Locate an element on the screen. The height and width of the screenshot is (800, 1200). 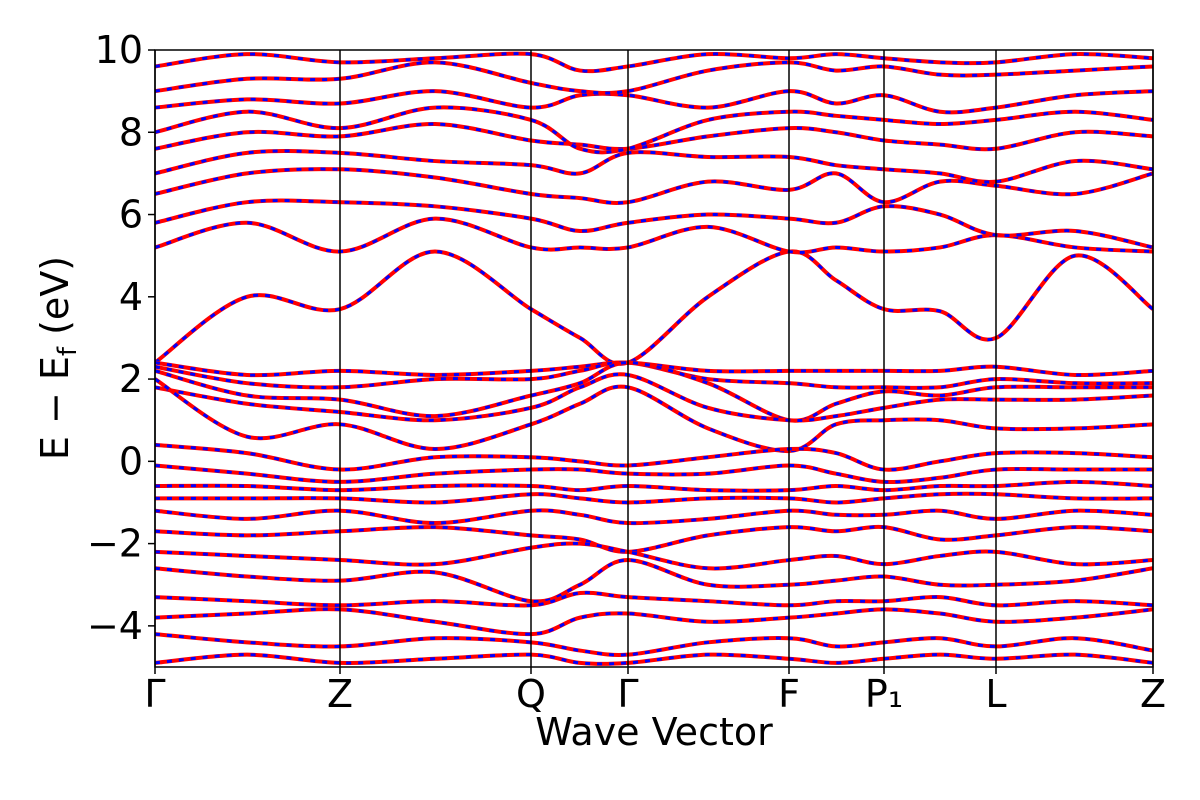
y-tick-label: −4 is located at coordinates (115, 626).